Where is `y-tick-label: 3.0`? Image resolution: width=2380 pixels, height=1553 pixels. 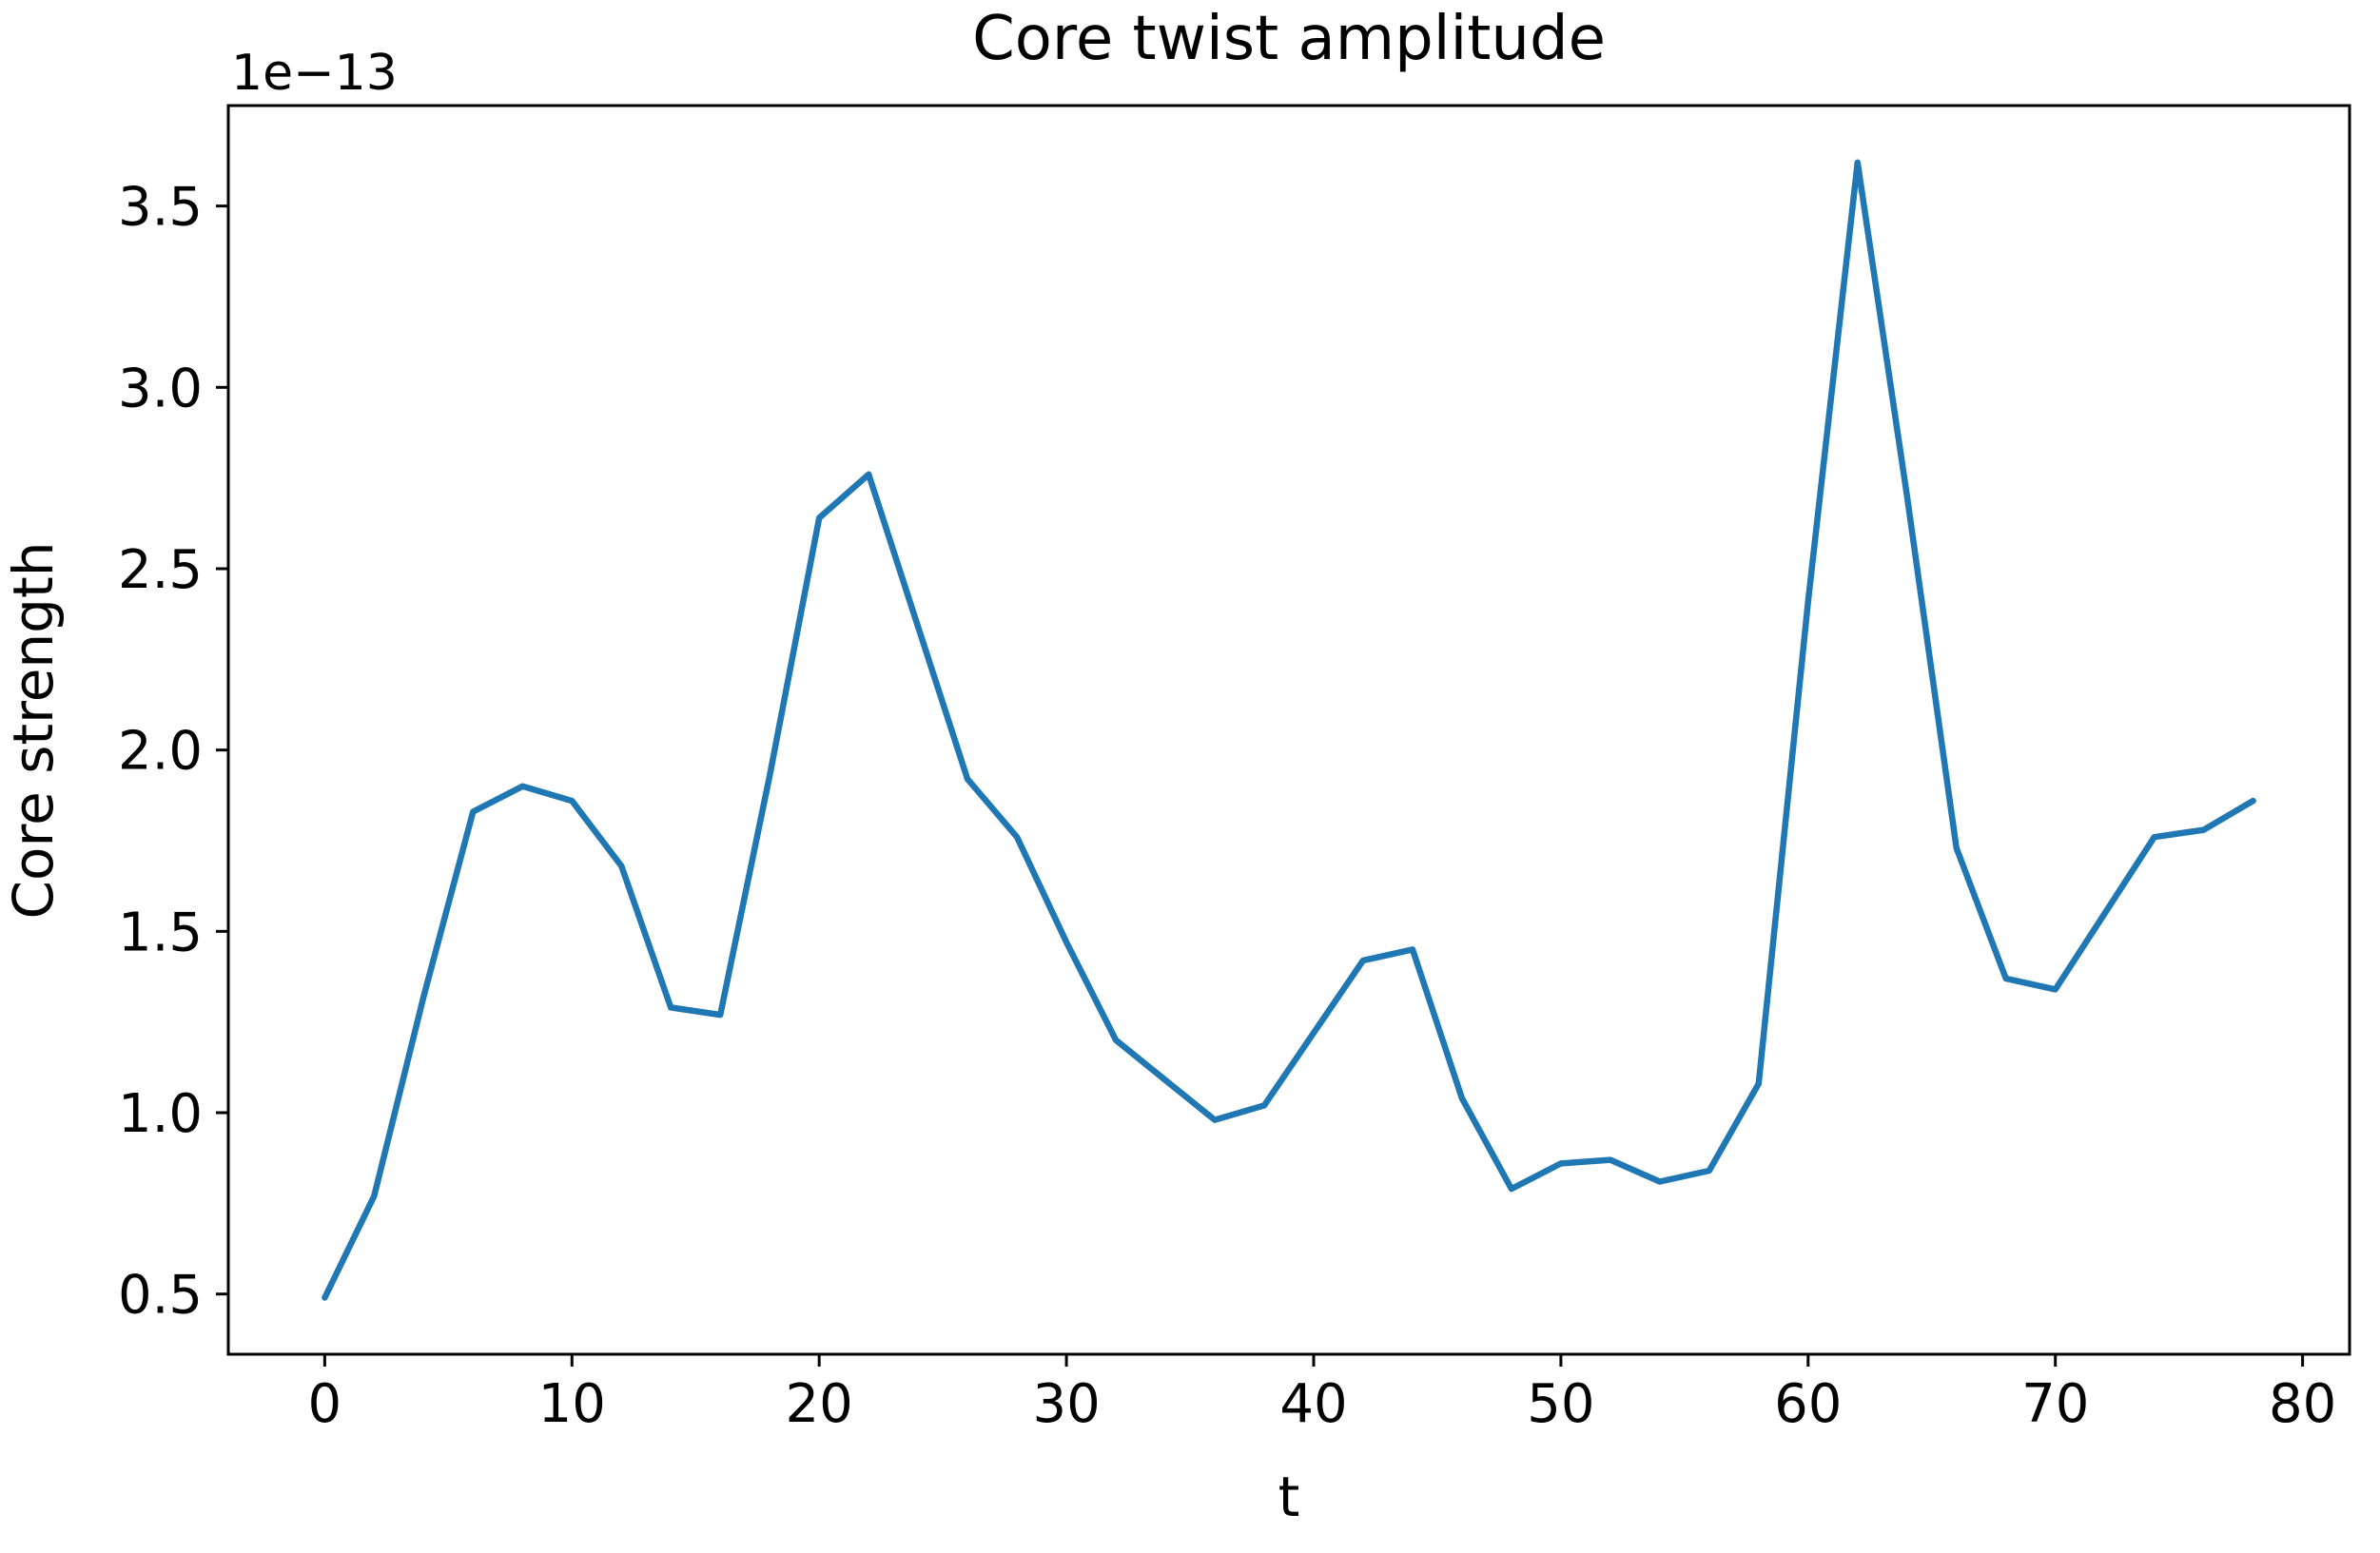 y-tick-label: 3.0 is located at coordinates (160, 389).